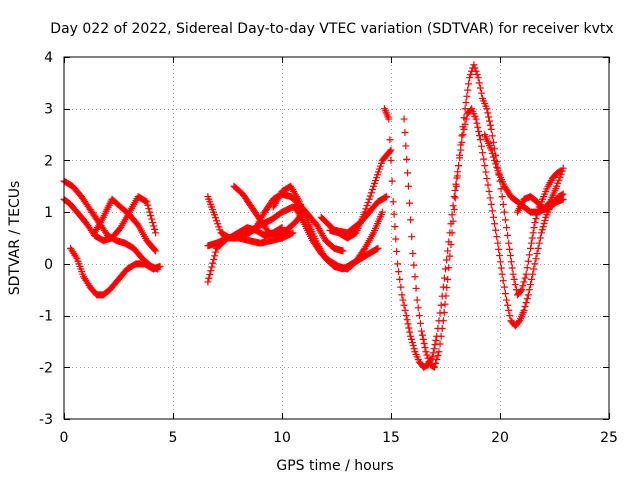 This screenshot has width=640, height=480. What do you see at coordinates (48, 58) in the screenshot?
I see `y-tick-label: 4` at bounding box center [48, 58].